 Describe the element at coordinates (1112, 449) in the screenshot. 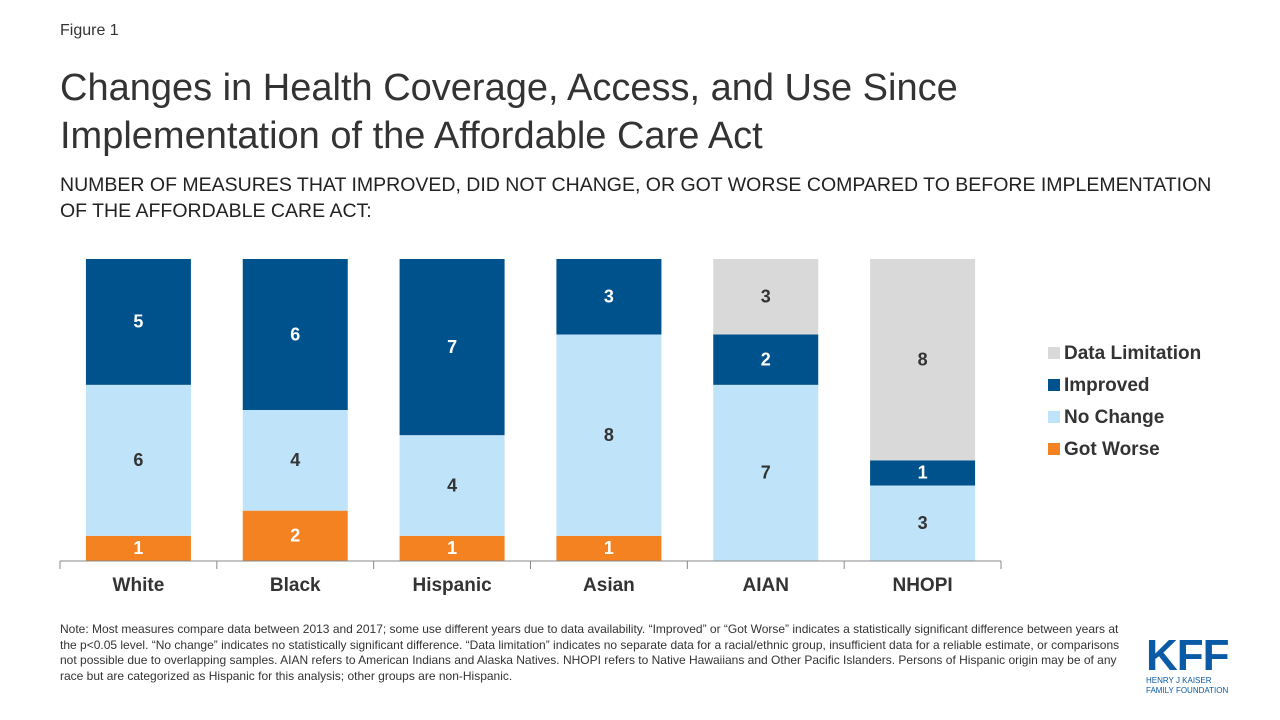

I see `legend-label: Got Worse` at that location.